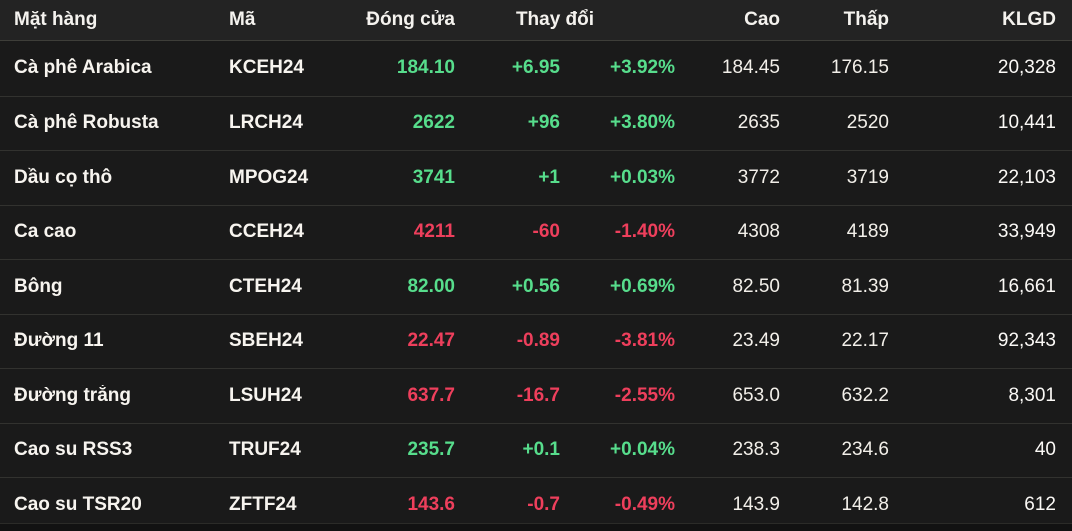 The width and height of the screenshot is (1072, 531). What do you see at coordinates (866, 19) in the screenshot?
I see `header-low: Thấp` at bounding box center [866, 19].